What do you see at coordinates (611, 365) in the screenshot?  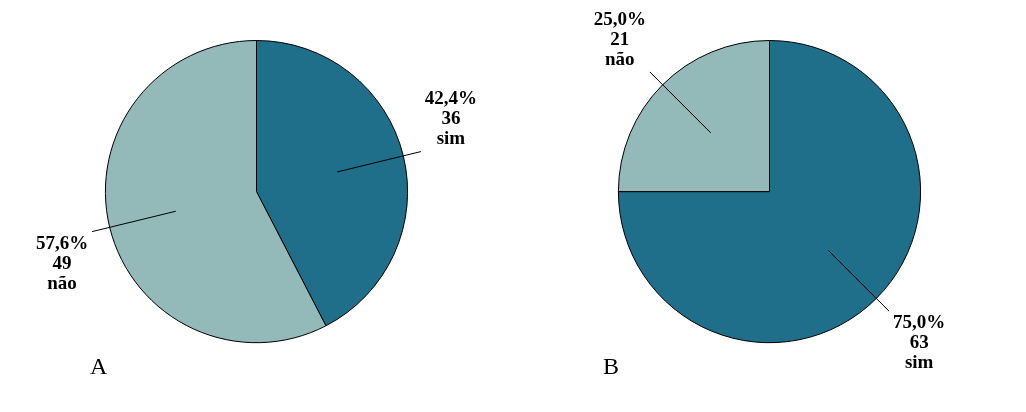 I see `text: B` at bounding box center [611, 365].